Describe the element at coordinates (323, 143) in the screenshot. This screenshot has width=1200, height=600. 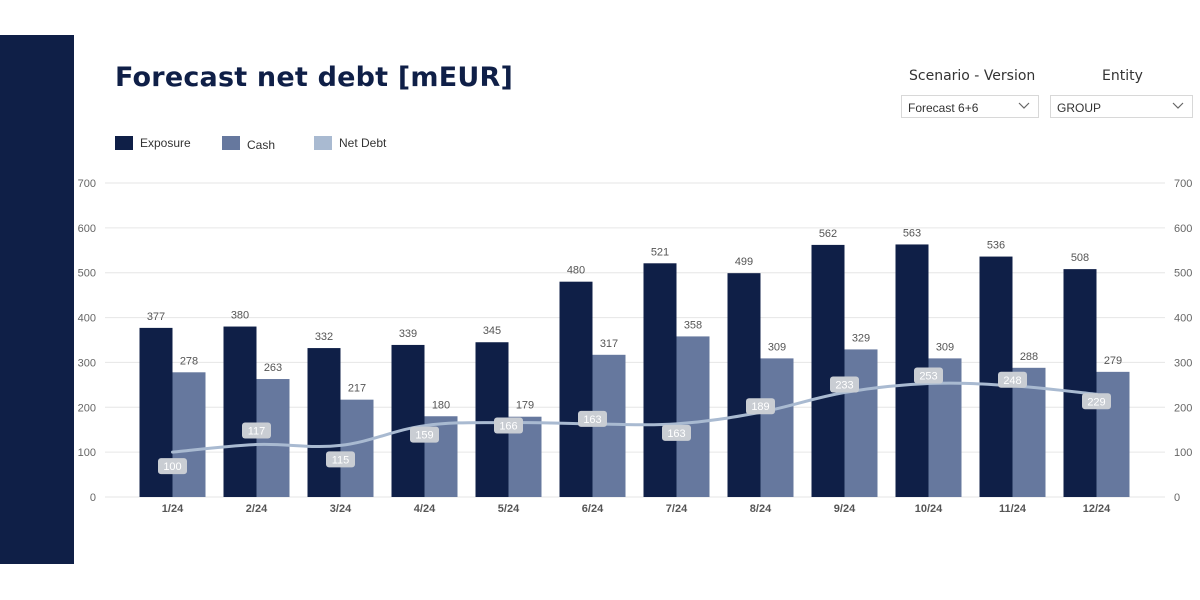
I see `legend-swatch-net-debt` at that location.